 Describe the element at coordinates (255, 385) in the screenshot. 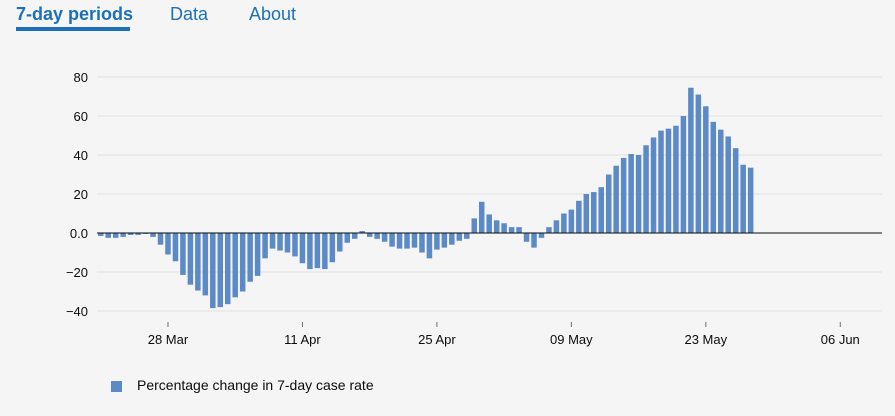

I see `legend-label: Percentage change in 7-day case rate` at that location.